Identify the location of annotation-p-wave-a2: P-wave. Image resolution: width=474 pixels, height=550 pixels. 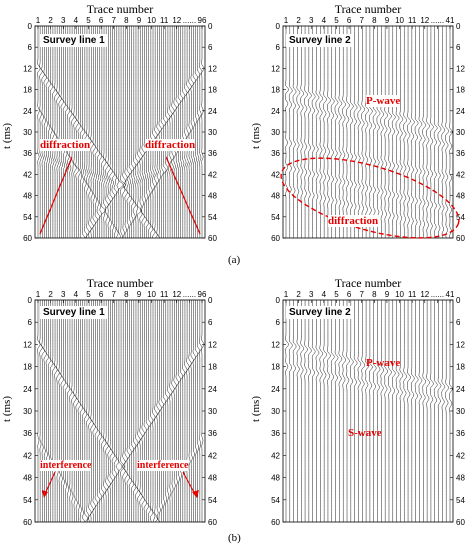
(383, 101).